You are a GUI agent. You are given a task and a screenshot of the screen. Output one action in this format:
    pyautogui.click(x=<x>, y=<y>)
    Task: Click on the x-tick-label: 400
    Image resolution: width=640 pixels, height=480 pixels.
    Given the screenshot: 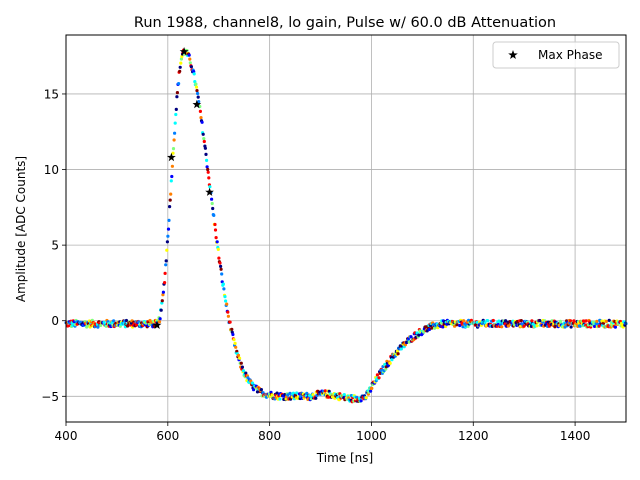 What is the action you would take?
    pyautogui.click(x=66, y=436)
    